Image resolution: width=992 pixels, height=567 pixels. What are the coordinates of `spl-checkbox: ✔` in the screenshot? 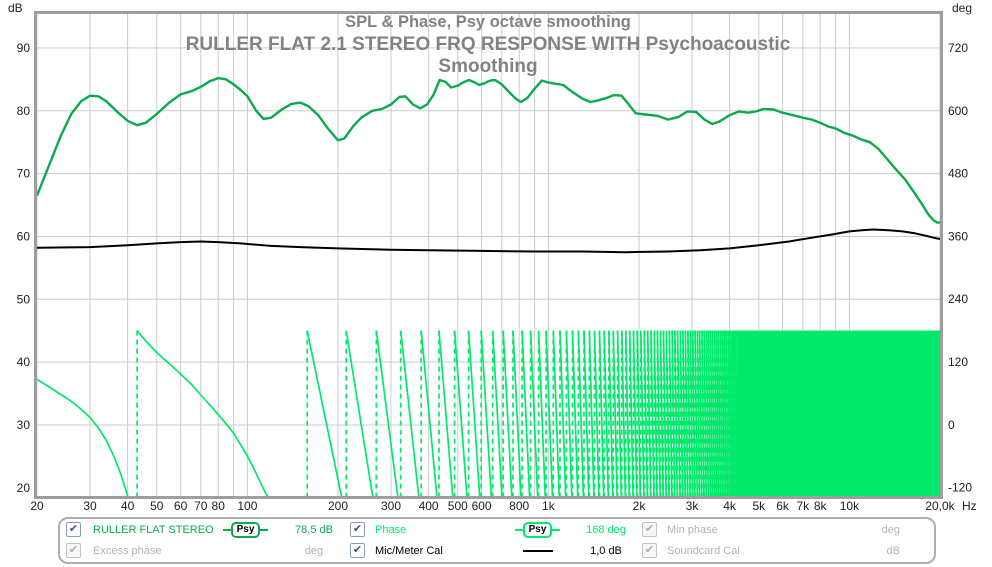 It's located at (73, 529).